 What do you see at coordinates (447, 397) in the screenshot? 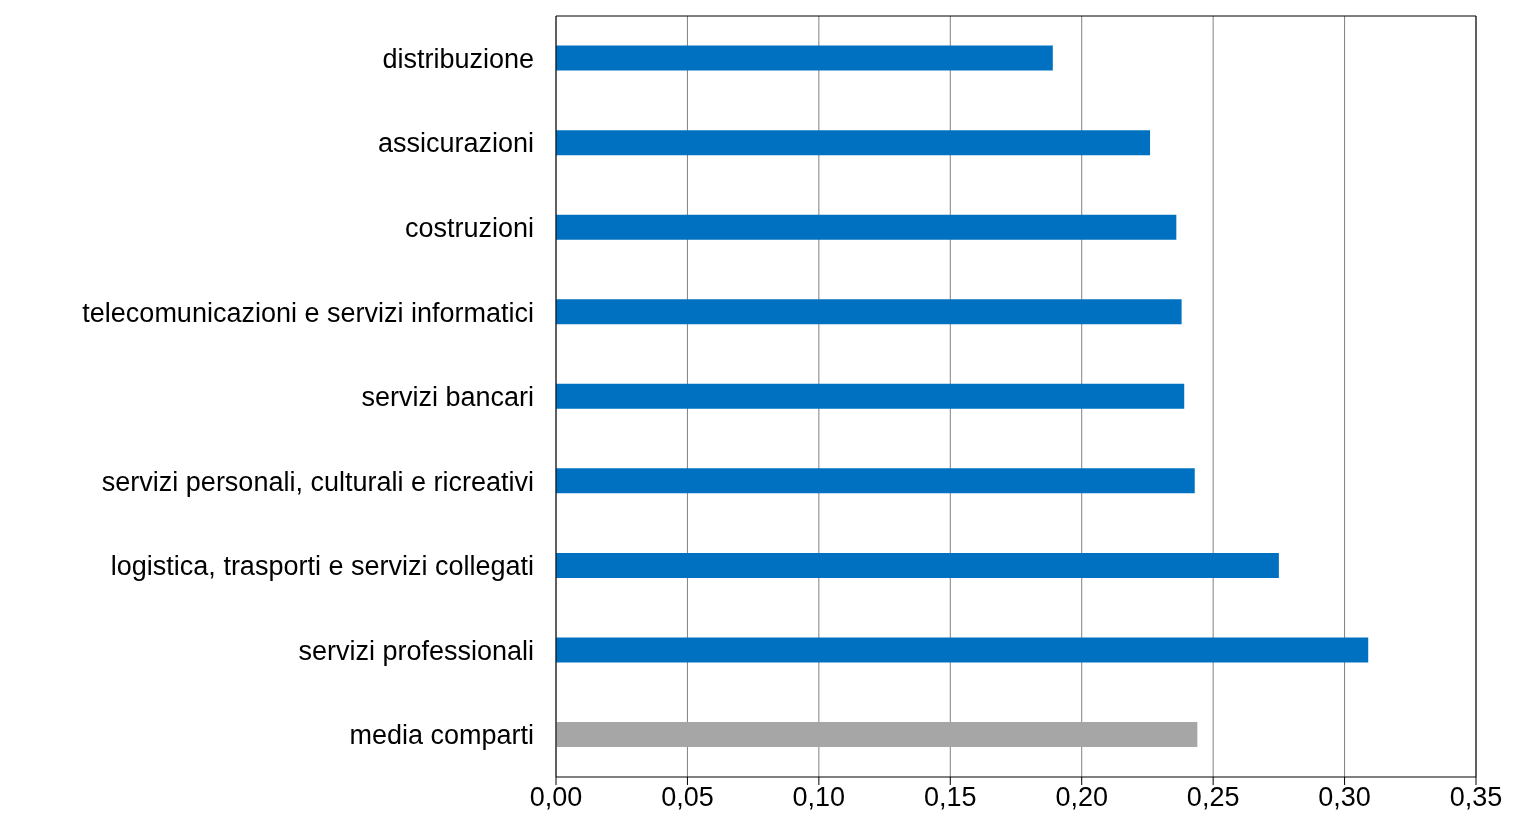
I see `y-tick-label: servizi bancari` at bounding box center [447, 397].